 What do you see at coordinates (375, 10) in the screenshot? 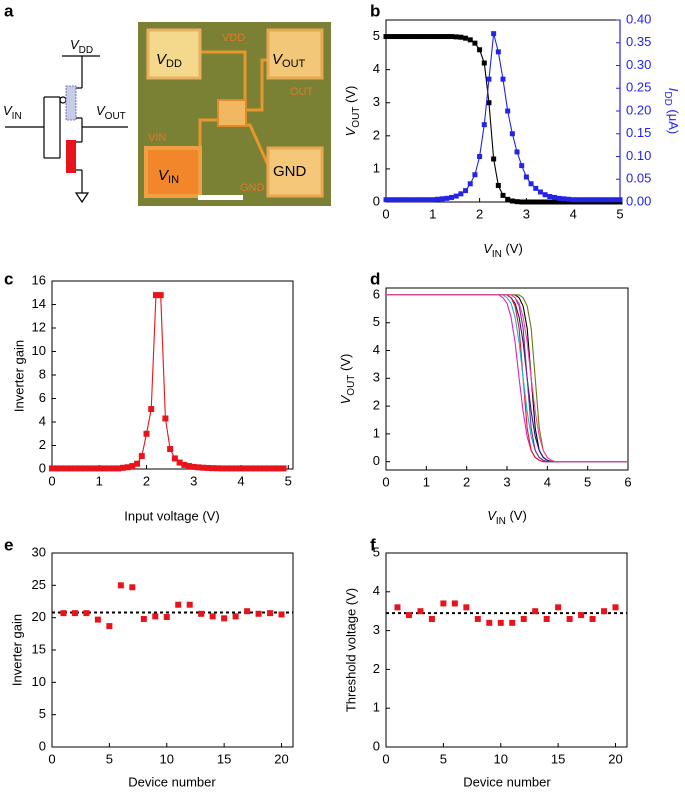
I see `panel-label: b` at bounding box center [375, 10].